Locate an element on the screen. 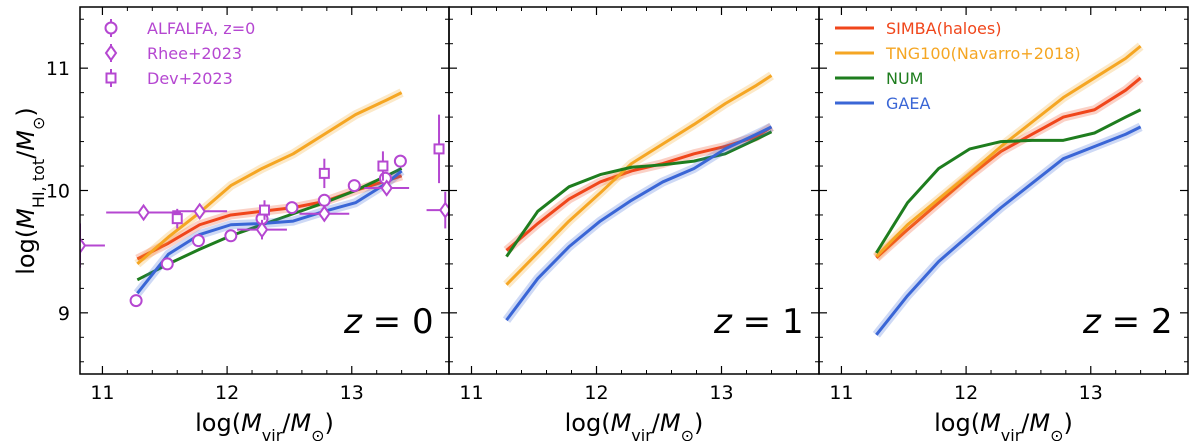  legend-diamond-marker is located at coordinates (111, 53).